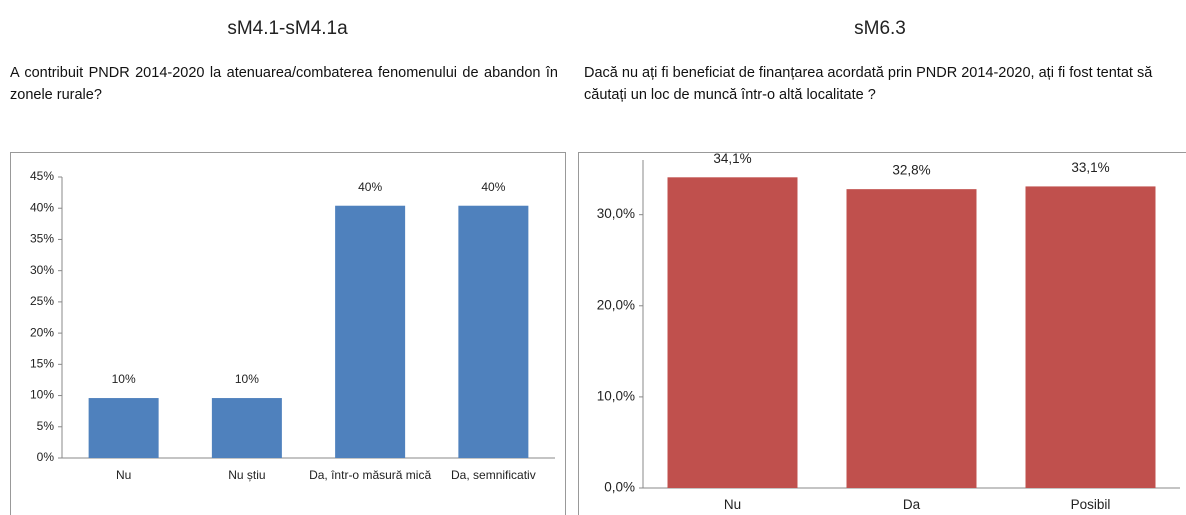 The width and height of the screenshot is (1186, 515). What do you see at coordinates (46, 426) in the screenshot?
I see `y-tick-label: 5%` at bounding box center [46, 426].